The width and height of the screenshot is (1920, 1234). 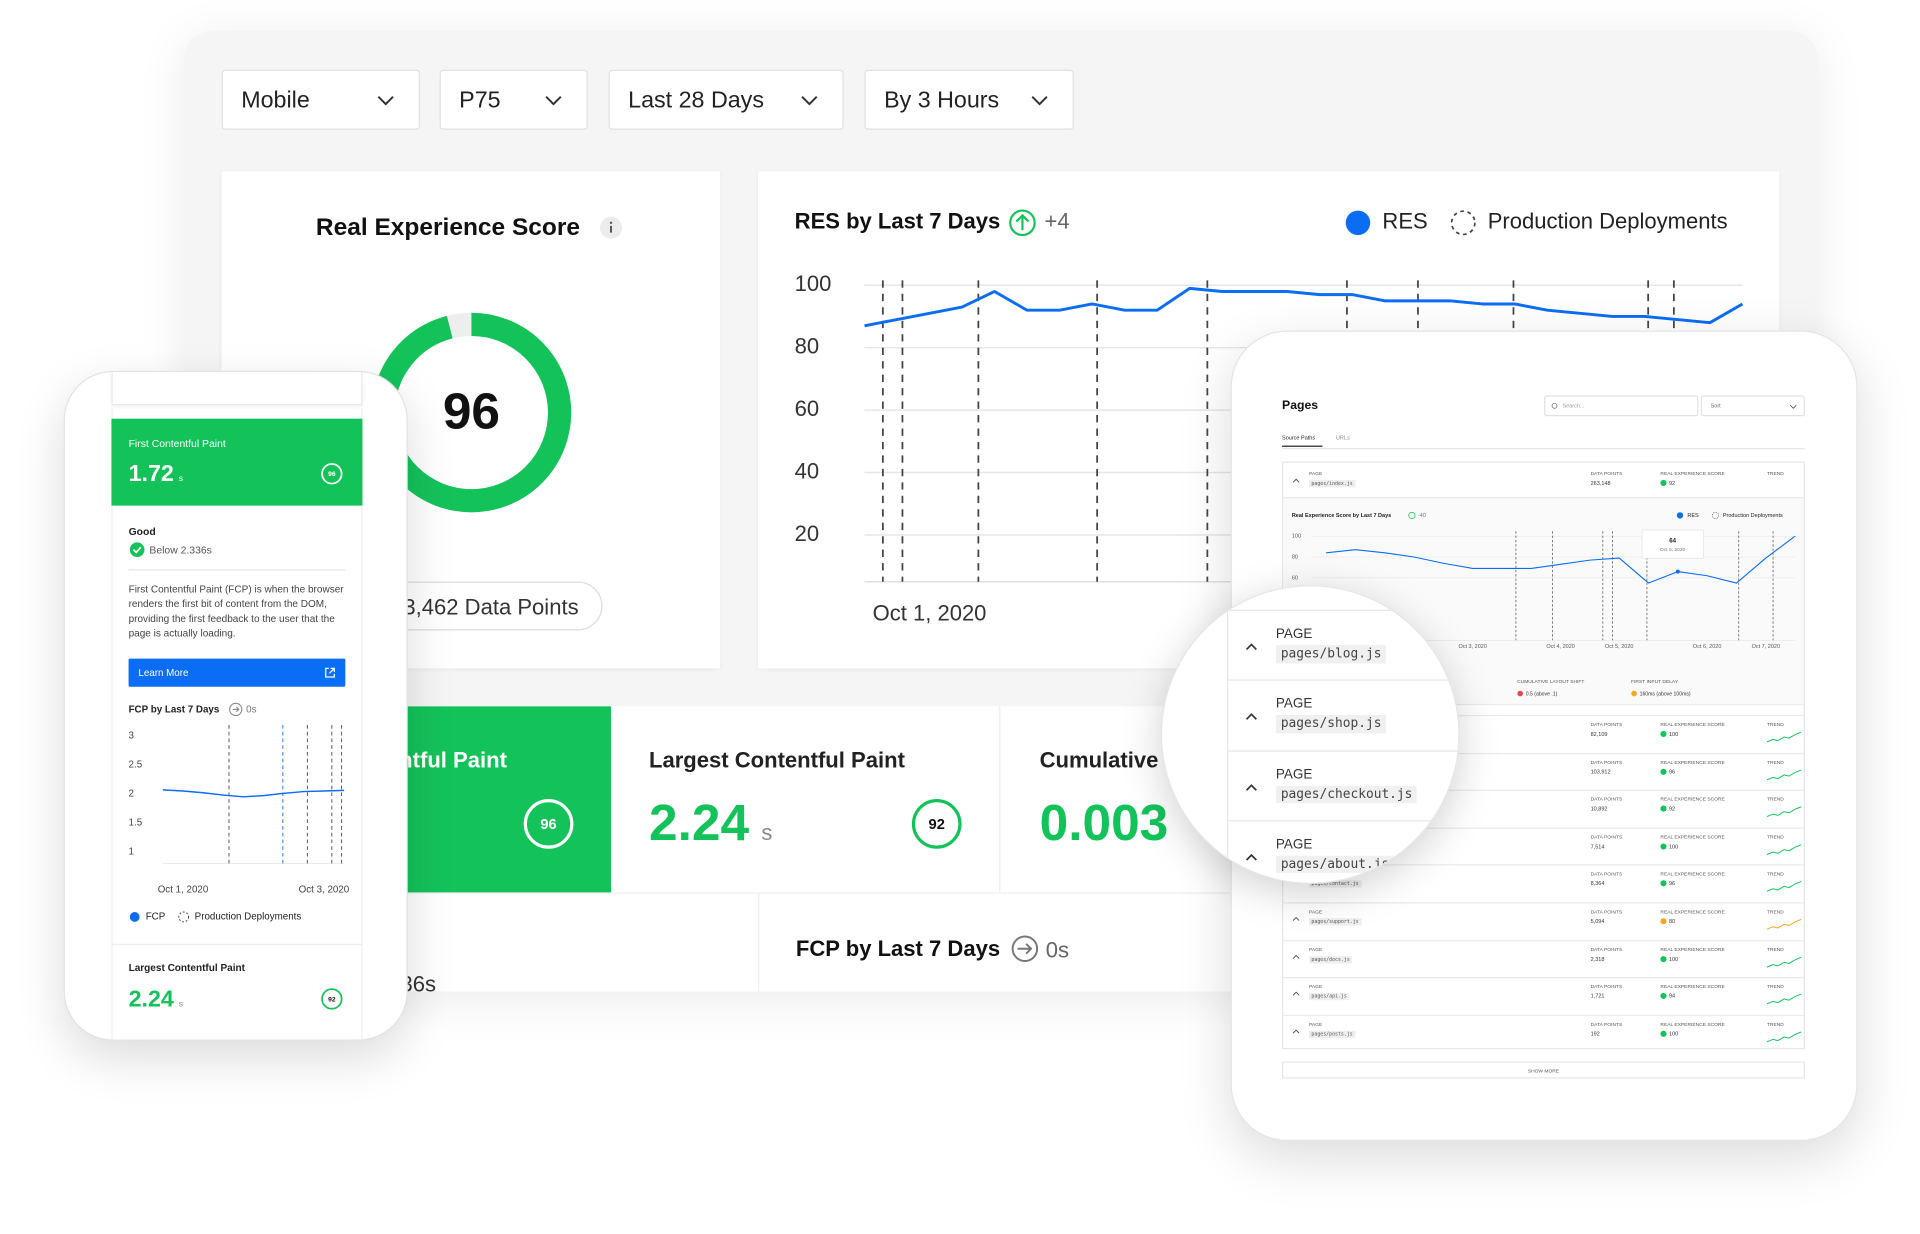 I want to click on filter-label: Last 28 Days, so click(x=696, y=101).